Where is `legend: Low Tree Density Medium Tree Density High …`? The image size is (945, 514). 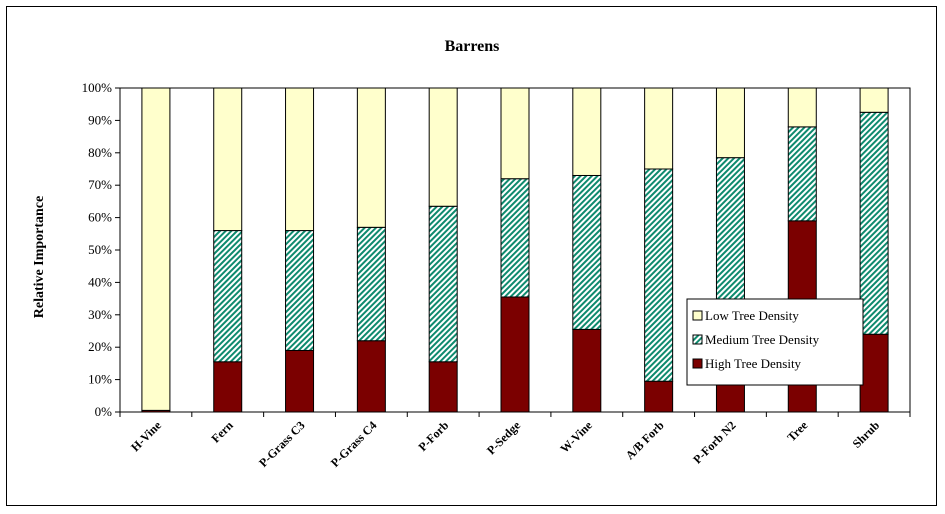
legend: Low Tree Density Medium Tree Density High … is located at coordinates (775, 342).